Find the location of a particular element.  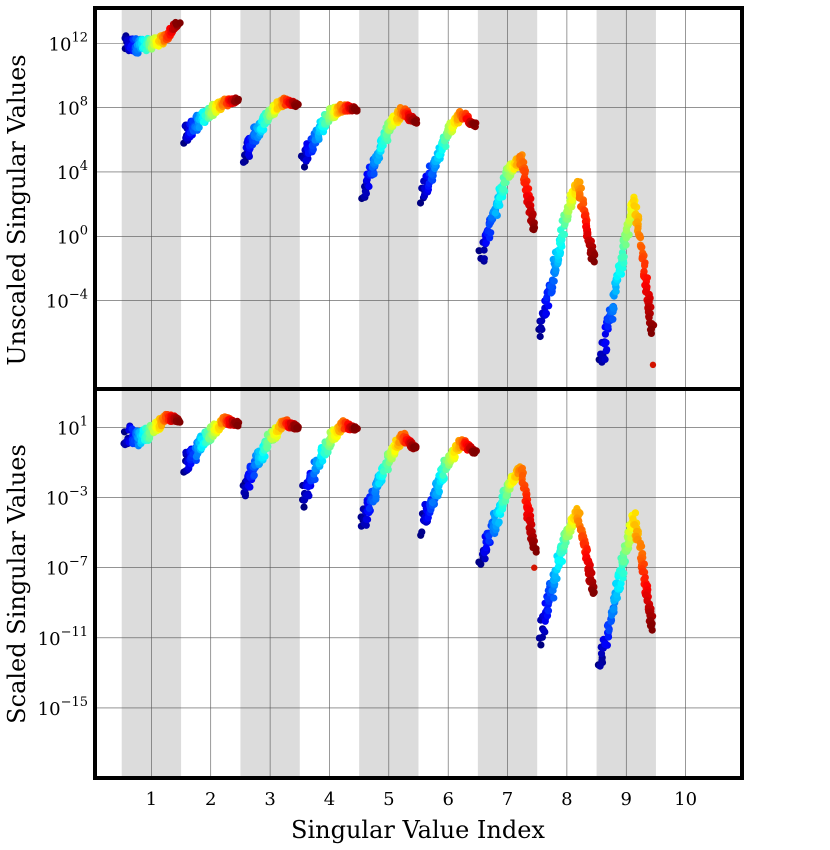

top-y-axis-label: Unscaled Singular Values is located at coordinates (17, 209).